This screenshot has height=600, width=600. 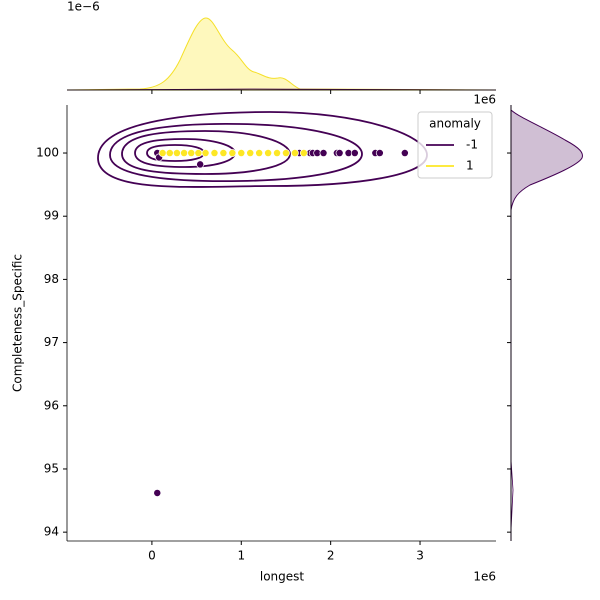 What do you see at coordinates (51, 532) in the screenshot?
I see `y-tick-label: 94` at bounding box center [51, 532].